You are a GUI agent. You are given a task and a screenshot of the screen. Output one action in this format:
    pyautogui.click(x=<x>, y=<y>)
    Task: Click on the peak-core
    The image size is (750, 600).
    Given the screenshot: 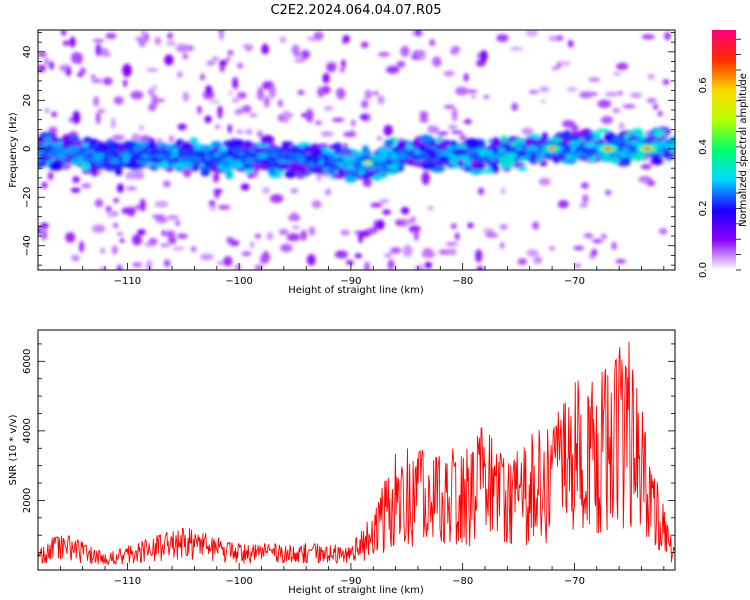 What is the action you would take?
    pyautogui.click(x=608, y=149)
    